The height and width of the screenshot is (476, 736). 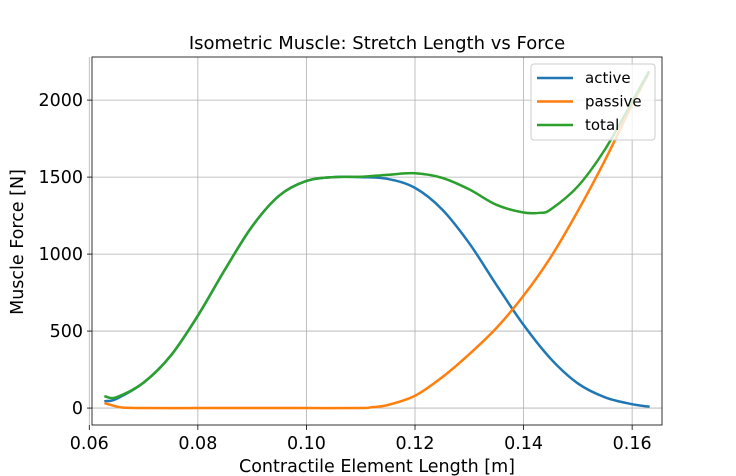 I want to click on y-tick-label: 2000, so click(x=60, y=101).